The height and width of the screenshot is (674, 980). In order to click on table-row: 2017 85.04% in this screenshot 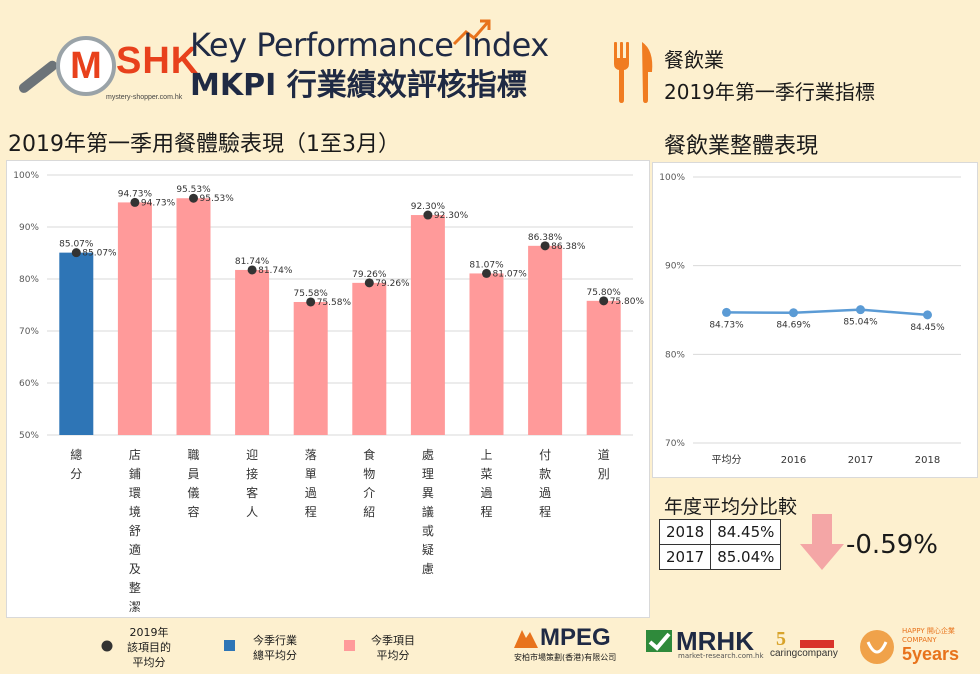, I will do `click(720, 557)`.